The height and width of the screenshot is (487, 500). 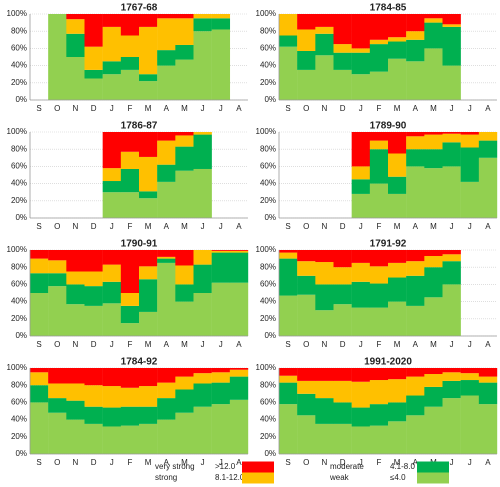 What do you see at coordinates (378, 462) in the screenshot?
I see `x-tick-label: F` at bounding box center [378, 462].